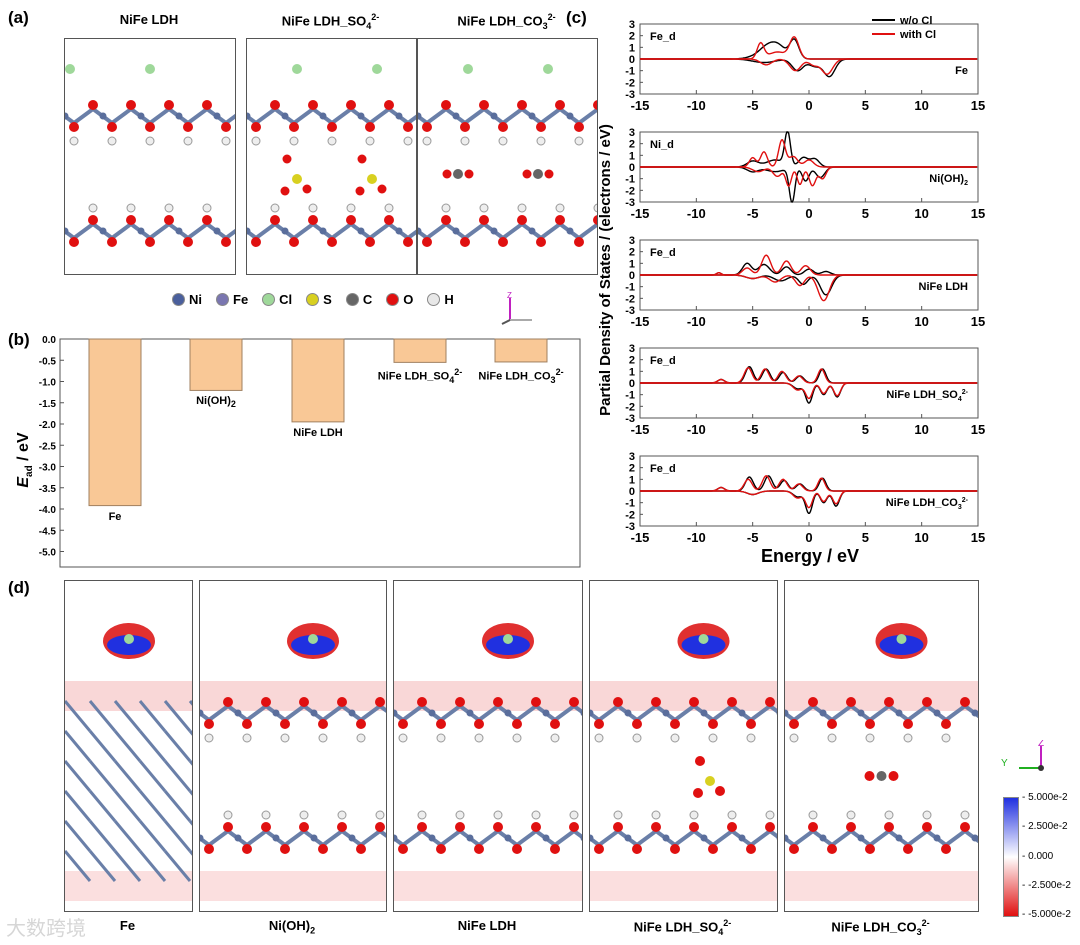 The width and height of the screenshot is (1080, 945). What do you see at coordinates (115, 516) in the screenshot?
I see `bar-category-label: Fe` at bounding box center [115, 516].